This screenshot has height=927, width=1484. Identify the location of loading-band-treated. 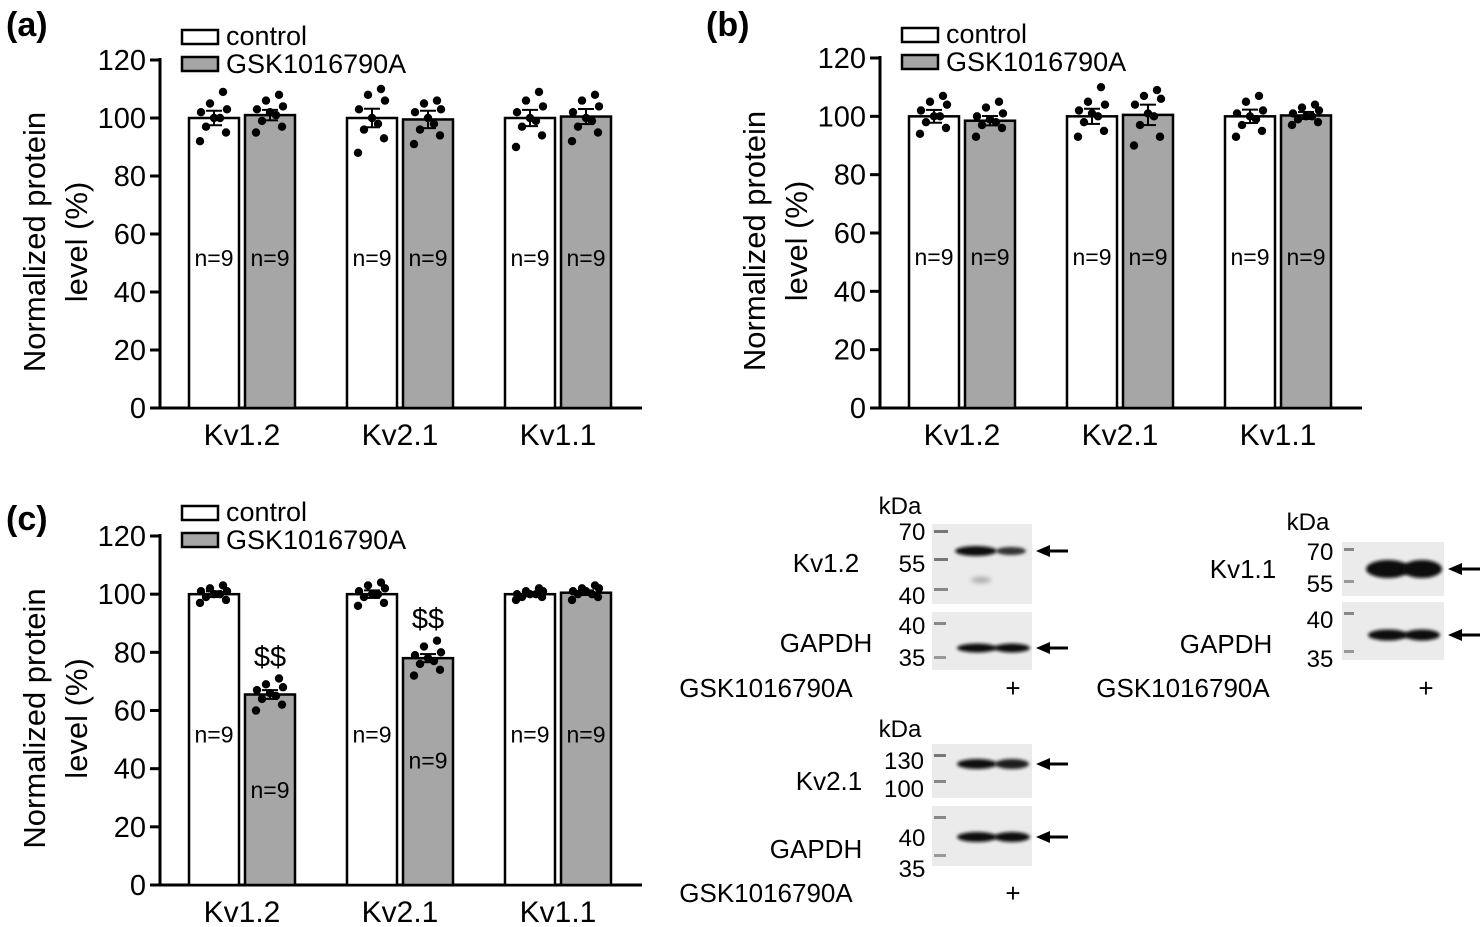
(1422, 635).